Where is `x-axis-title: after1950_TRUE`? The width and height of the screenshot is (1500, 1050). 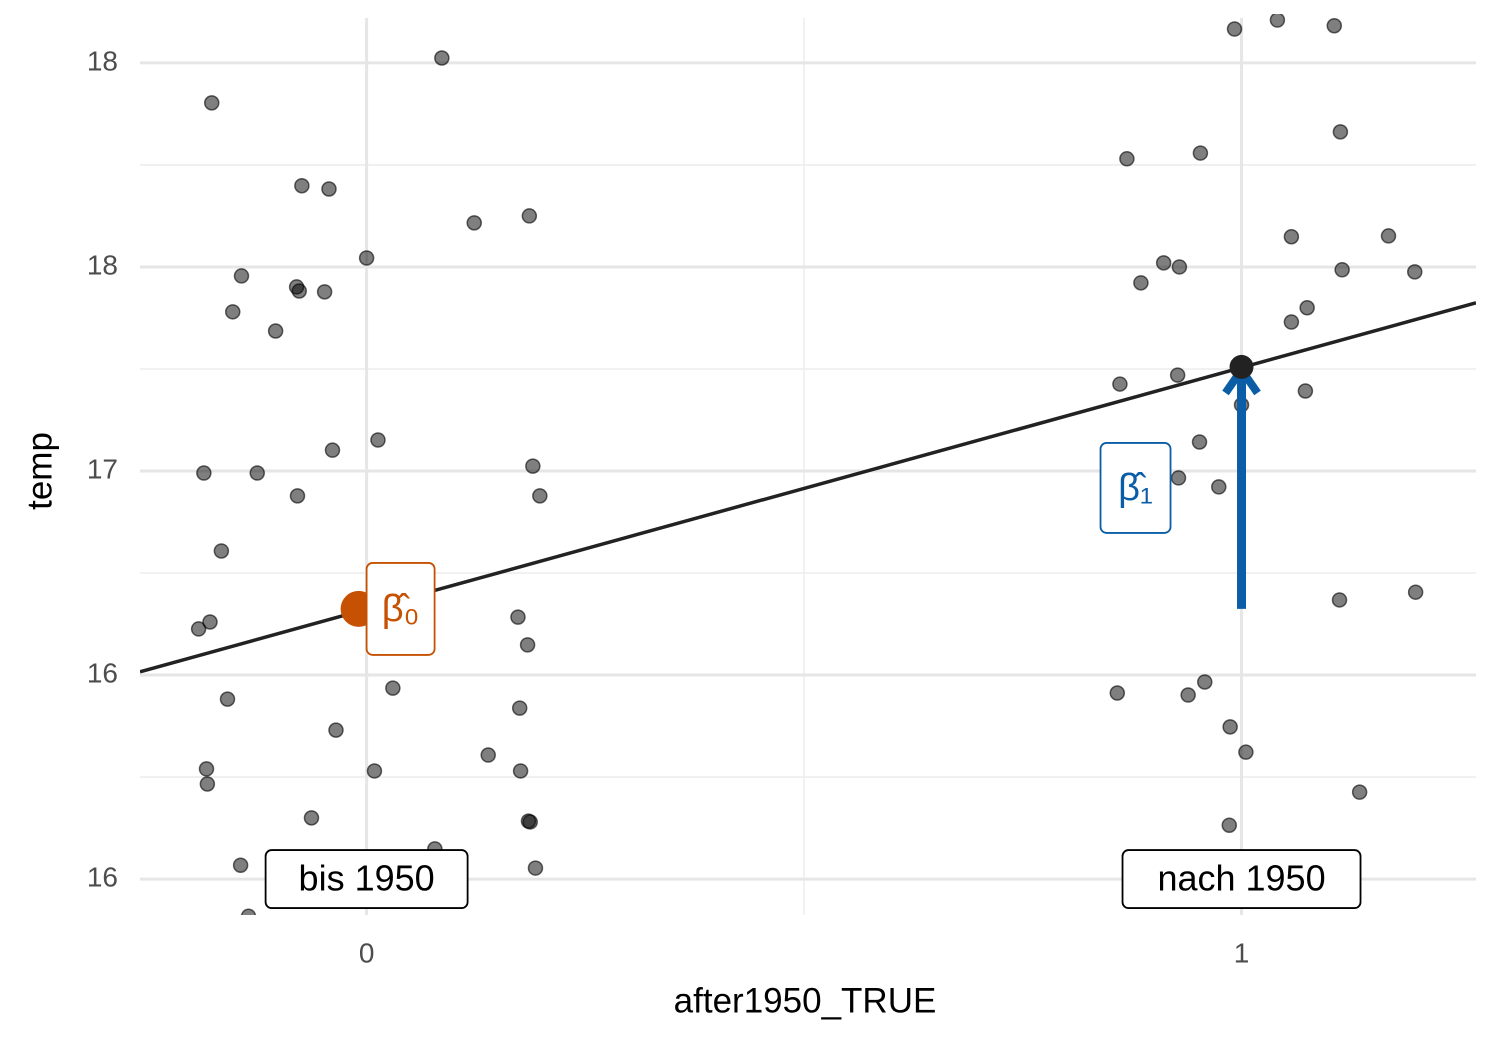 x-axis-title: after1950_TRUE is located at coordinates (805, 1000).